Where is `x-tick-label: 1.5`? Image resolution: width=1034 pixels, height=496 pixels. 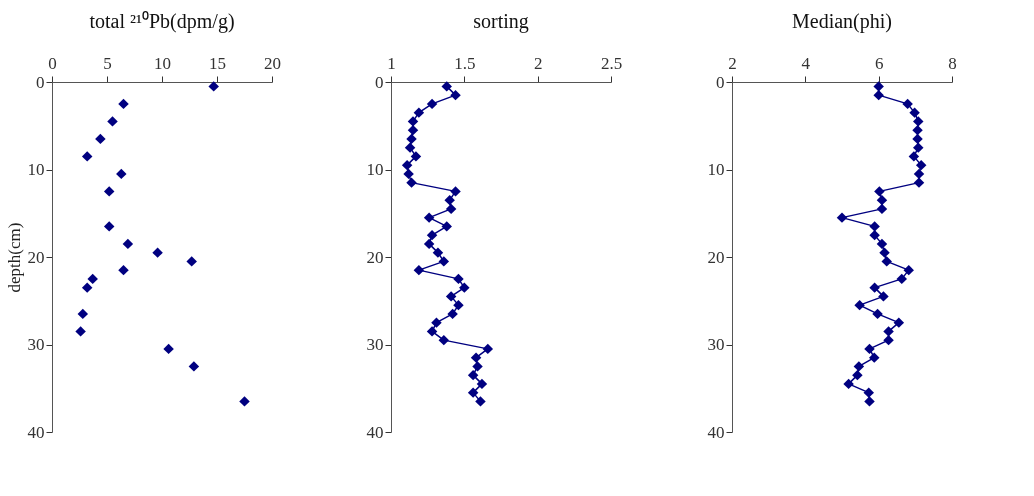 x-tick-label: 1.5 is located at coordinates (465, 63).